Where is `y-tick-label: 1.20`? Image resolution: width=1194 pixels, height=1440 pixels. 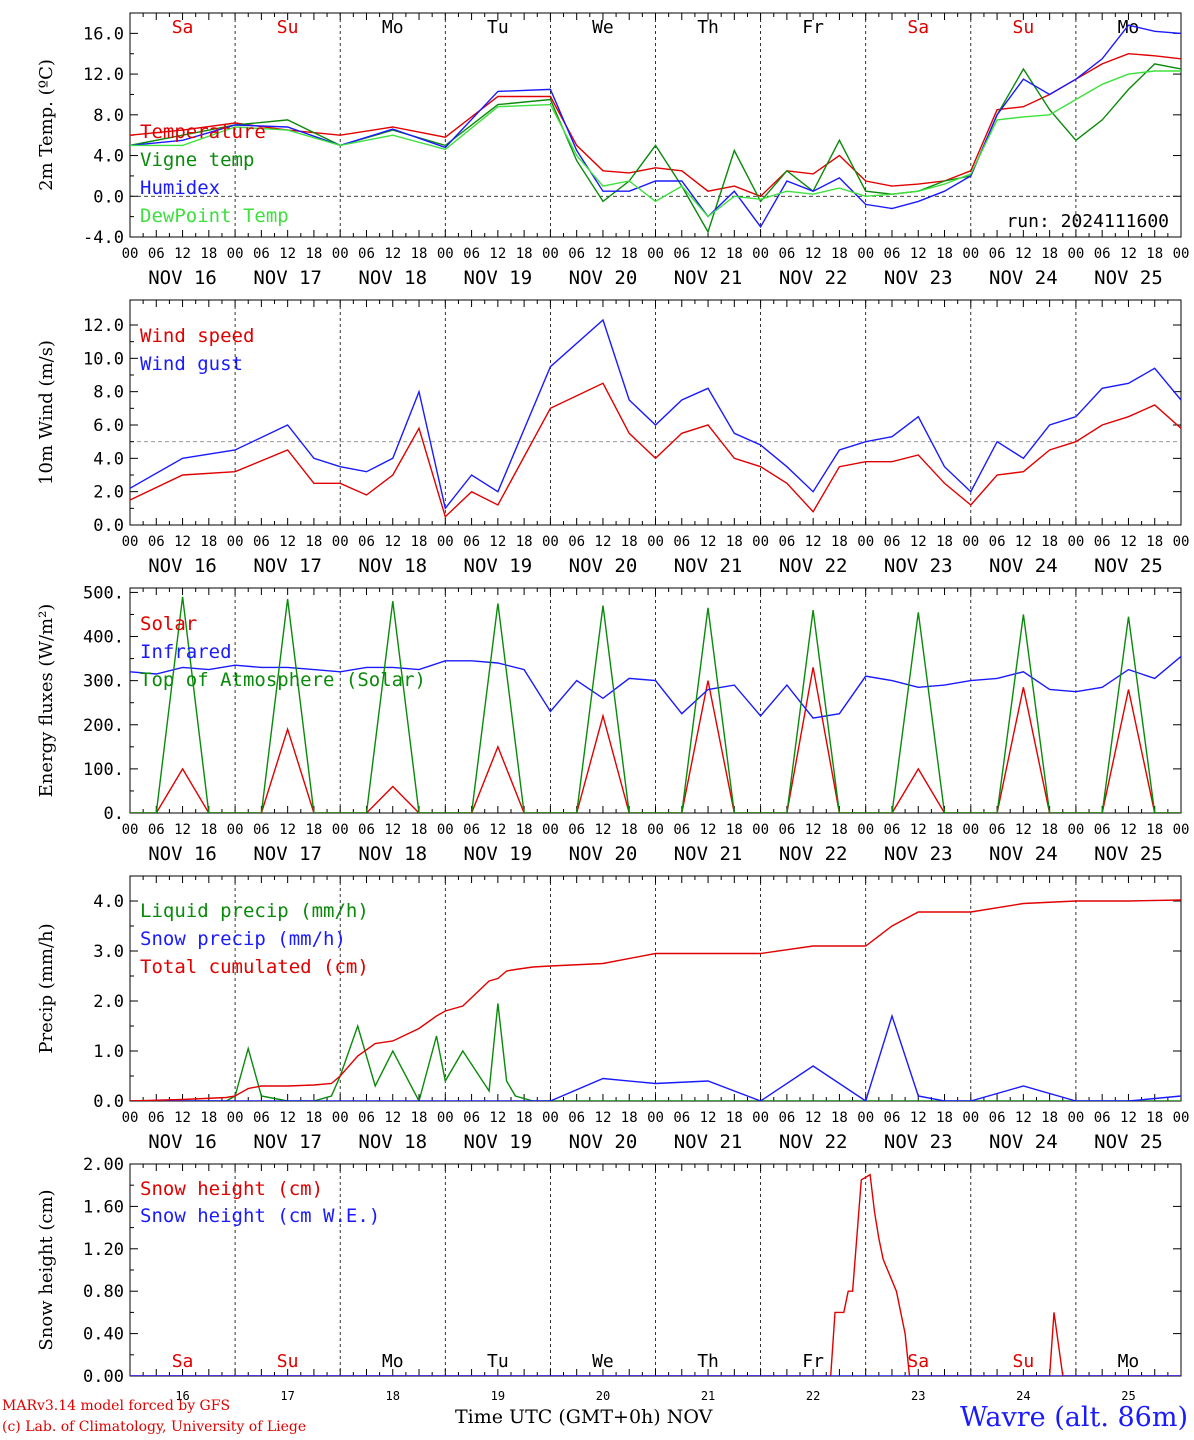 y-tick-label: 1.20 is located at coordinates (103, 1250).